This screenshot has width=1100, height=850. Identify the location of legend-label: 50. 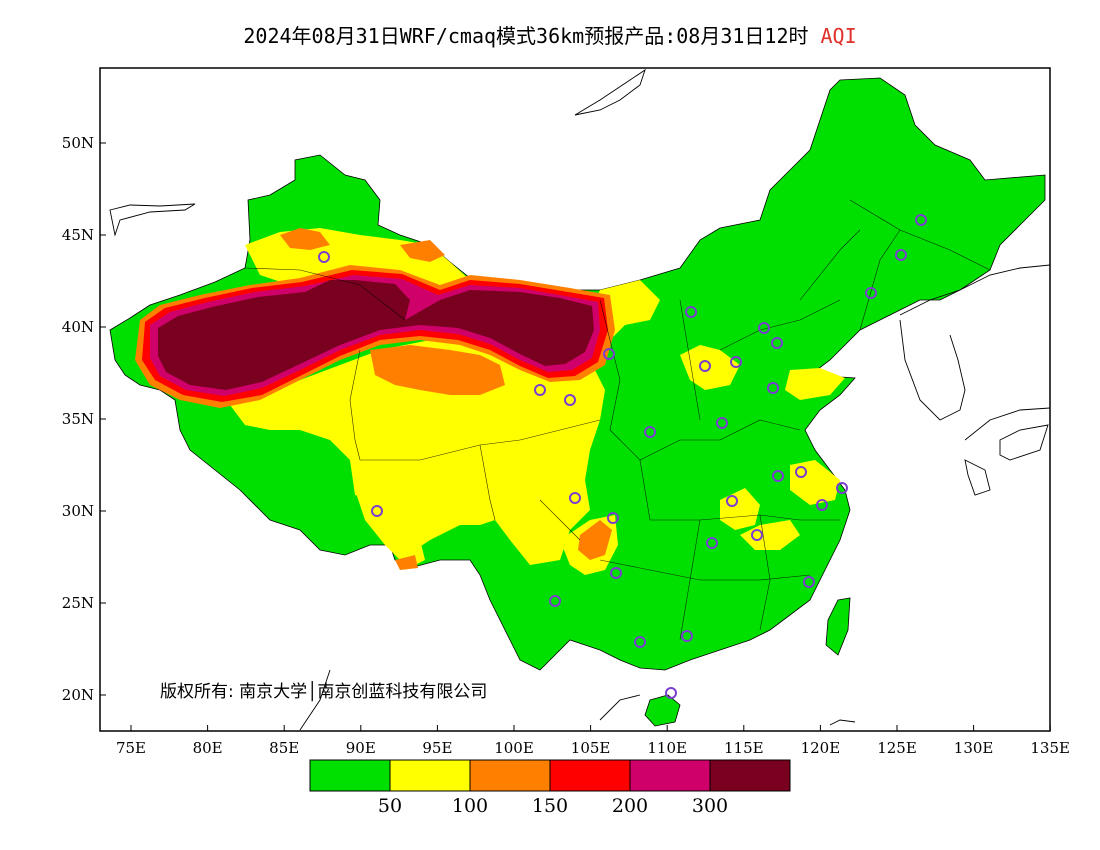
(390, 806).